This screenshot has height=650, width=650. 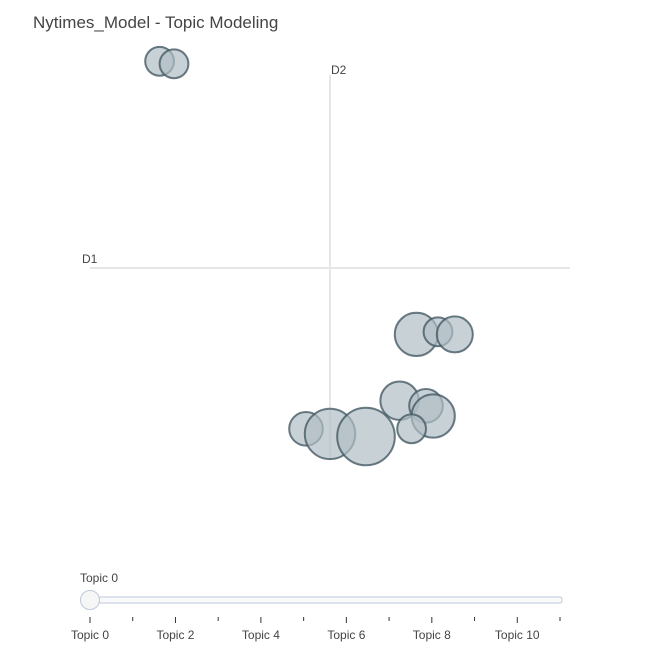 I want to click on slider-tick-label-5: Topic 10, so click(x=517, y=635).